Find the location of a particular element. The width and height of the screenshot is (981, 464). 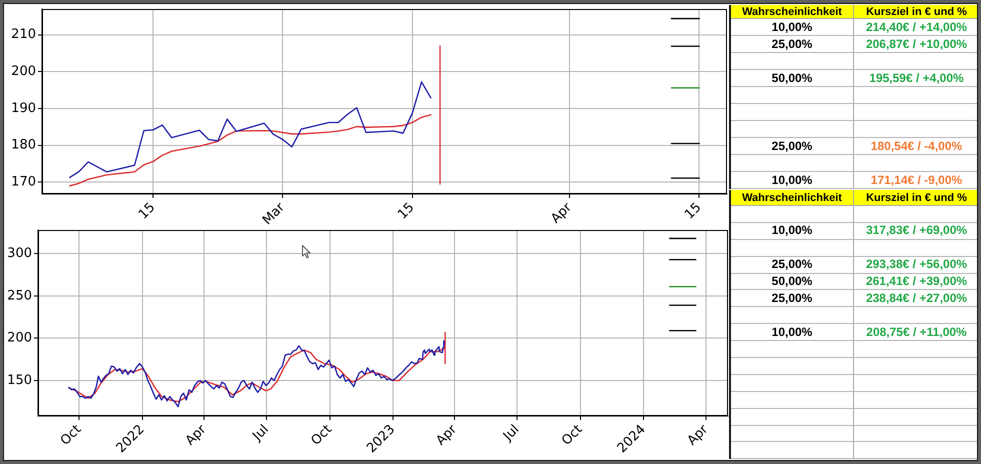

y-tick-label: 180 is located at coordinates (23, 145).